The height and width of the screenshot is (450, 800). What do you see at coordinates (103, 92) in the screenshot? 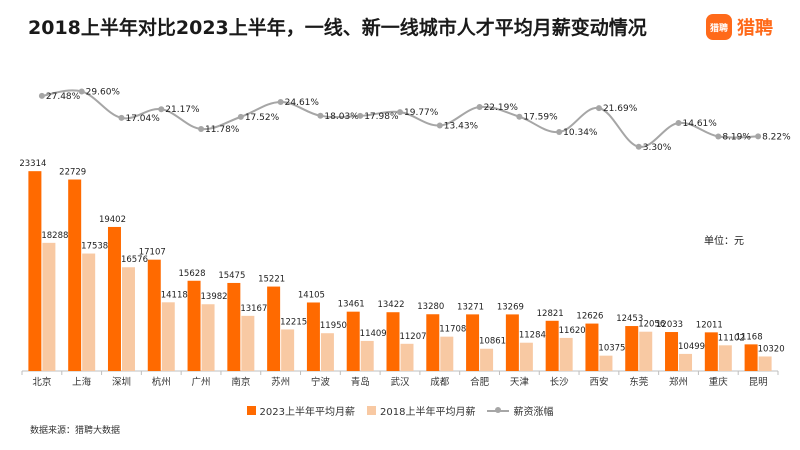
I see `growth-label-1: 29.60%` at bounding box center [103, 92].